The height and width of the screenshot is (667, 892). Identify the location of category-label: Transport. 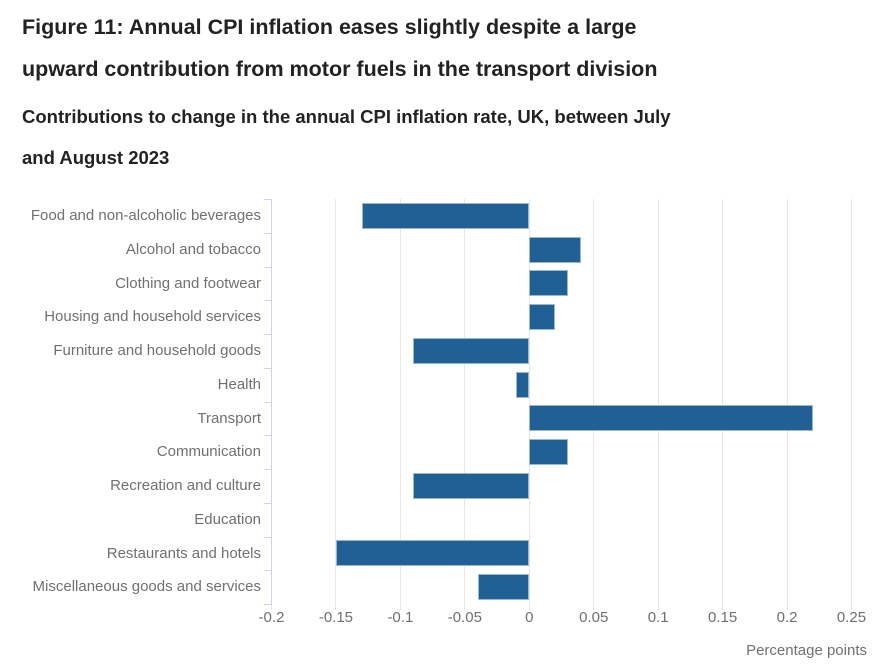
(229, 418).